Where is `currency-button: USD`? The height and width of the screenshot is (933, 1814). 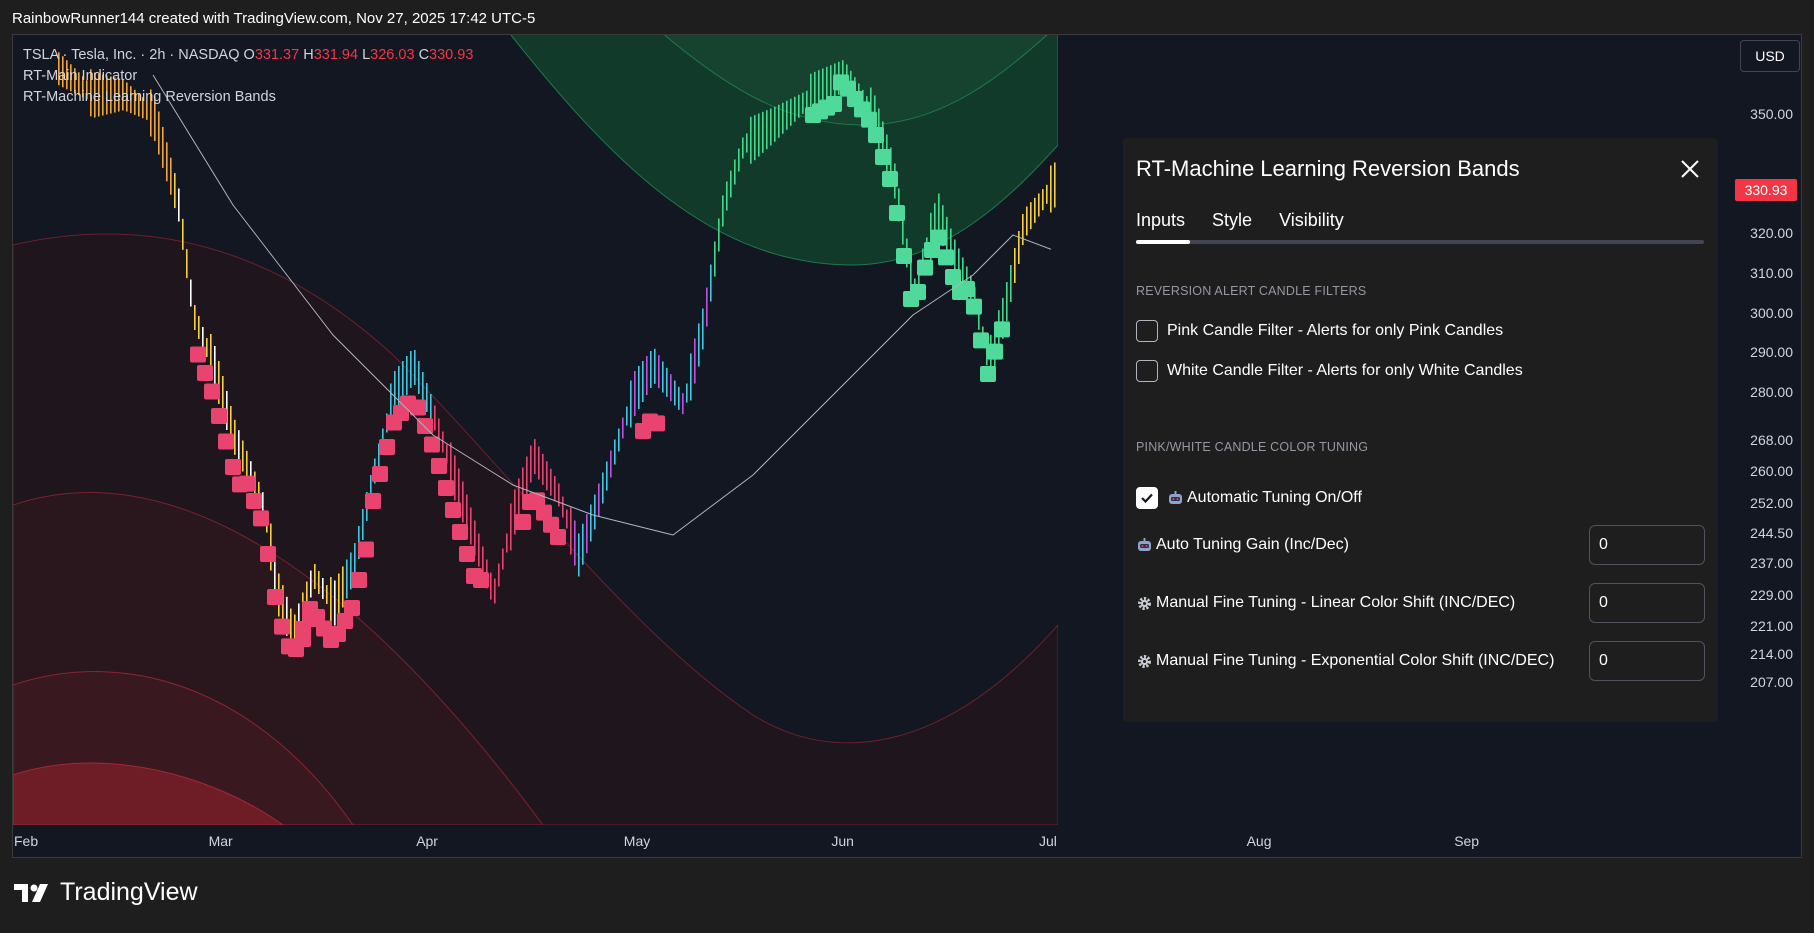 currency-button: USD is located at coordinates (1770, 56).